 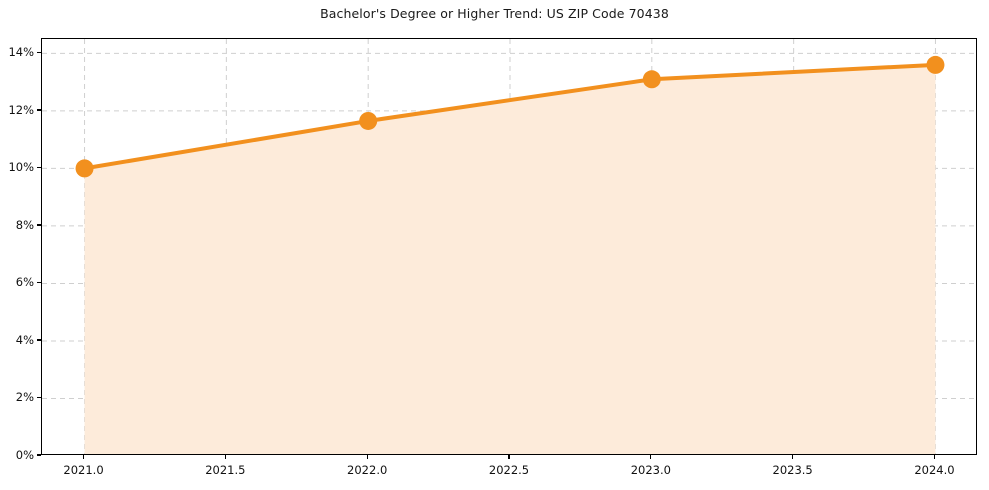 What do you see at coordinates (24, 455) in the screenshot?
I see `y-tick-label: 0%` at bounding box center [24, 455].